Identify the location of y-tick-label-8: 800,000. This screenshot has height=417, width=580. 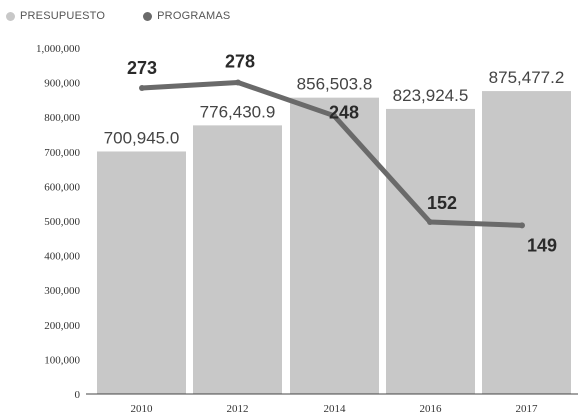
(62, 118).